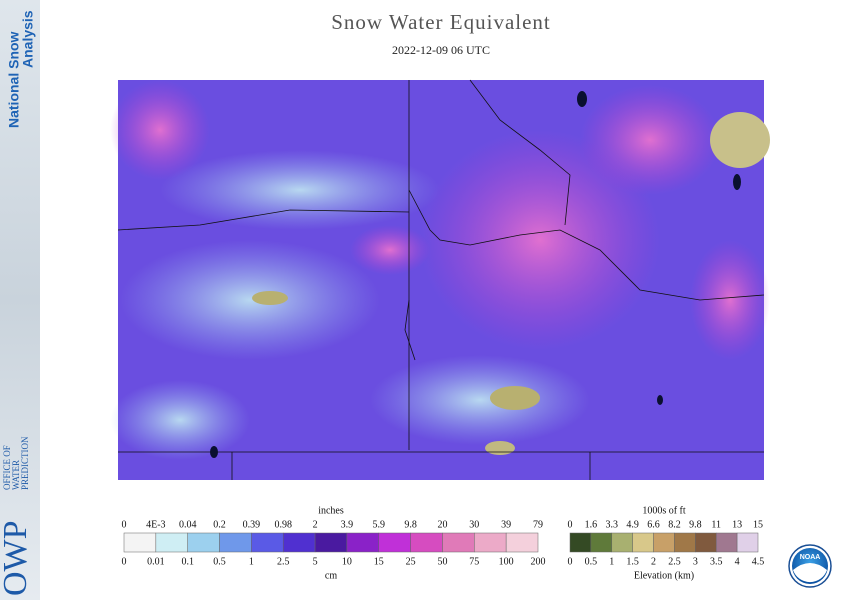 This screenshot has height=605, width=844. Describe the element at coordinates (331, 575) in the screenshot. I see `legend-units: cm` at that location.